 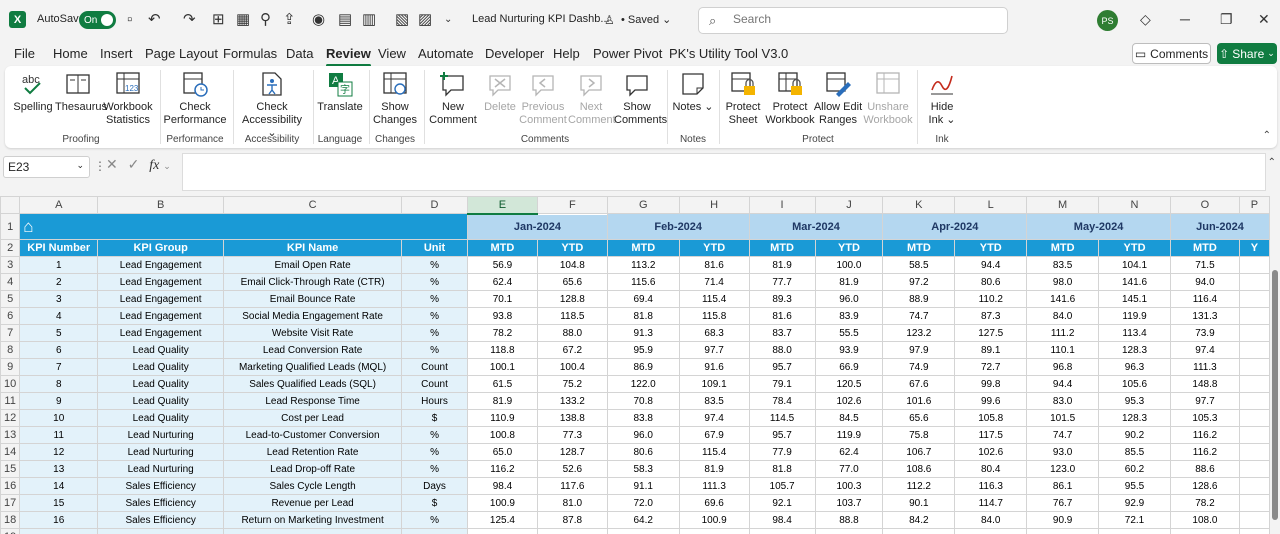 What do you see at coordinates (572, 316) in the screenshot?
I see `table-cell: 118.5` at bounding box center [572, 316].